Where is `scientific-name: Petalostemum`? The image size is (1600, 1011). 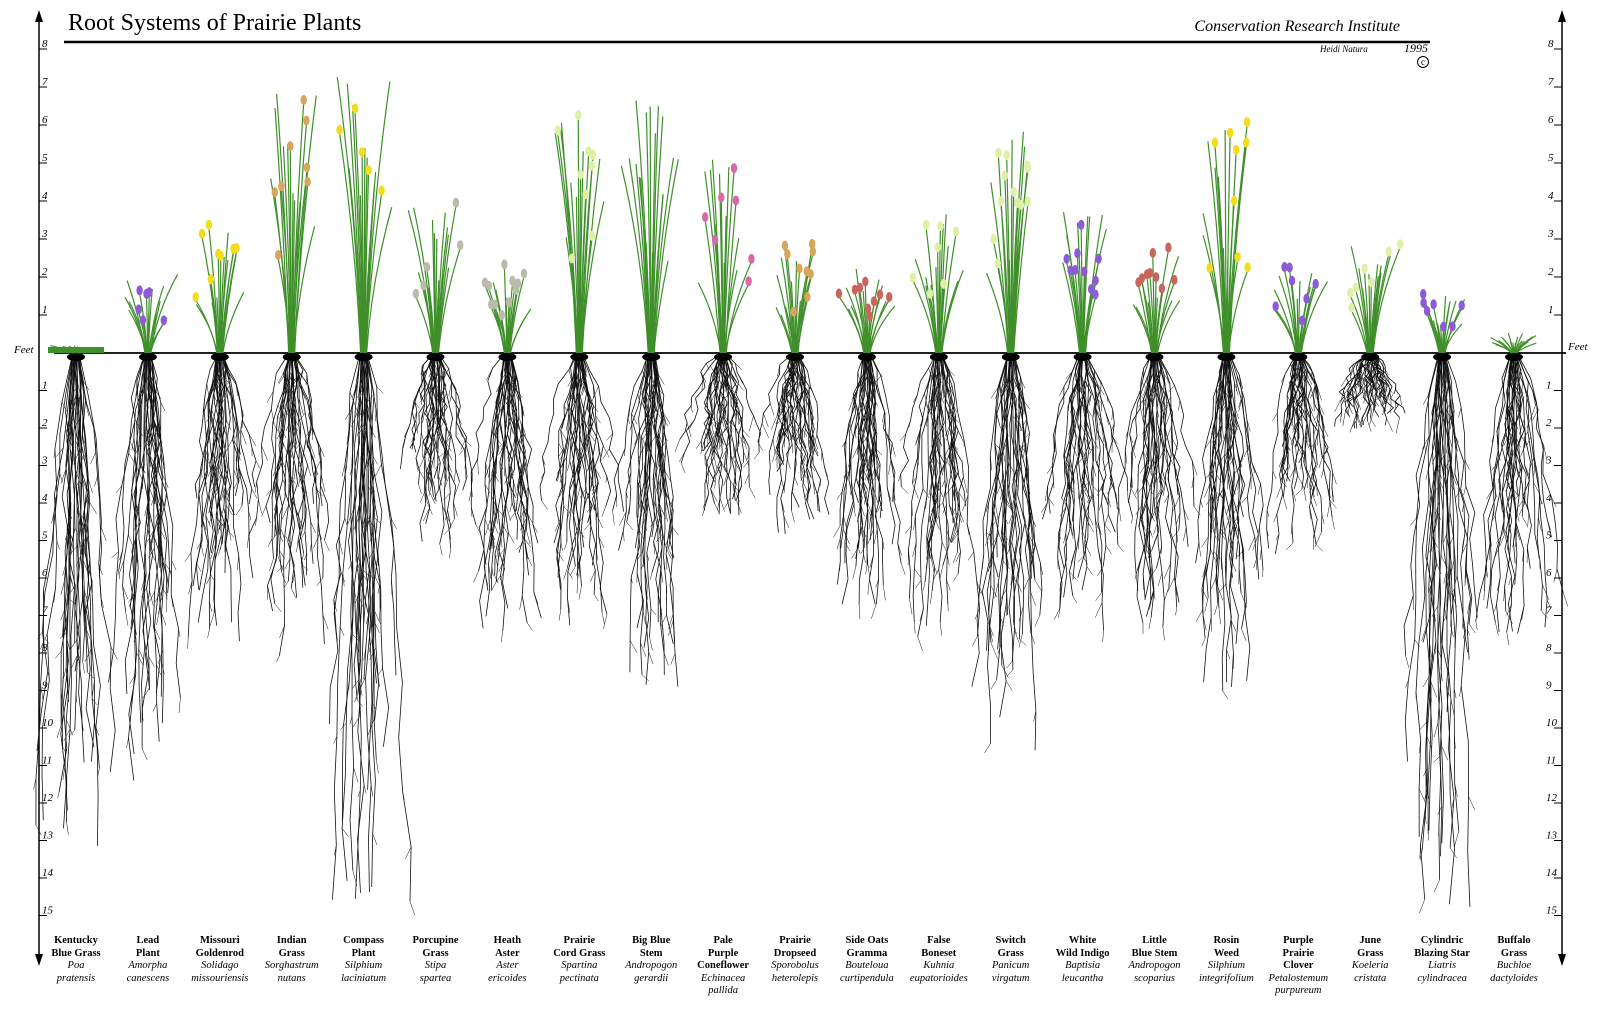 scientific-name: Petalostemum is located at coordinates (1298, 978).